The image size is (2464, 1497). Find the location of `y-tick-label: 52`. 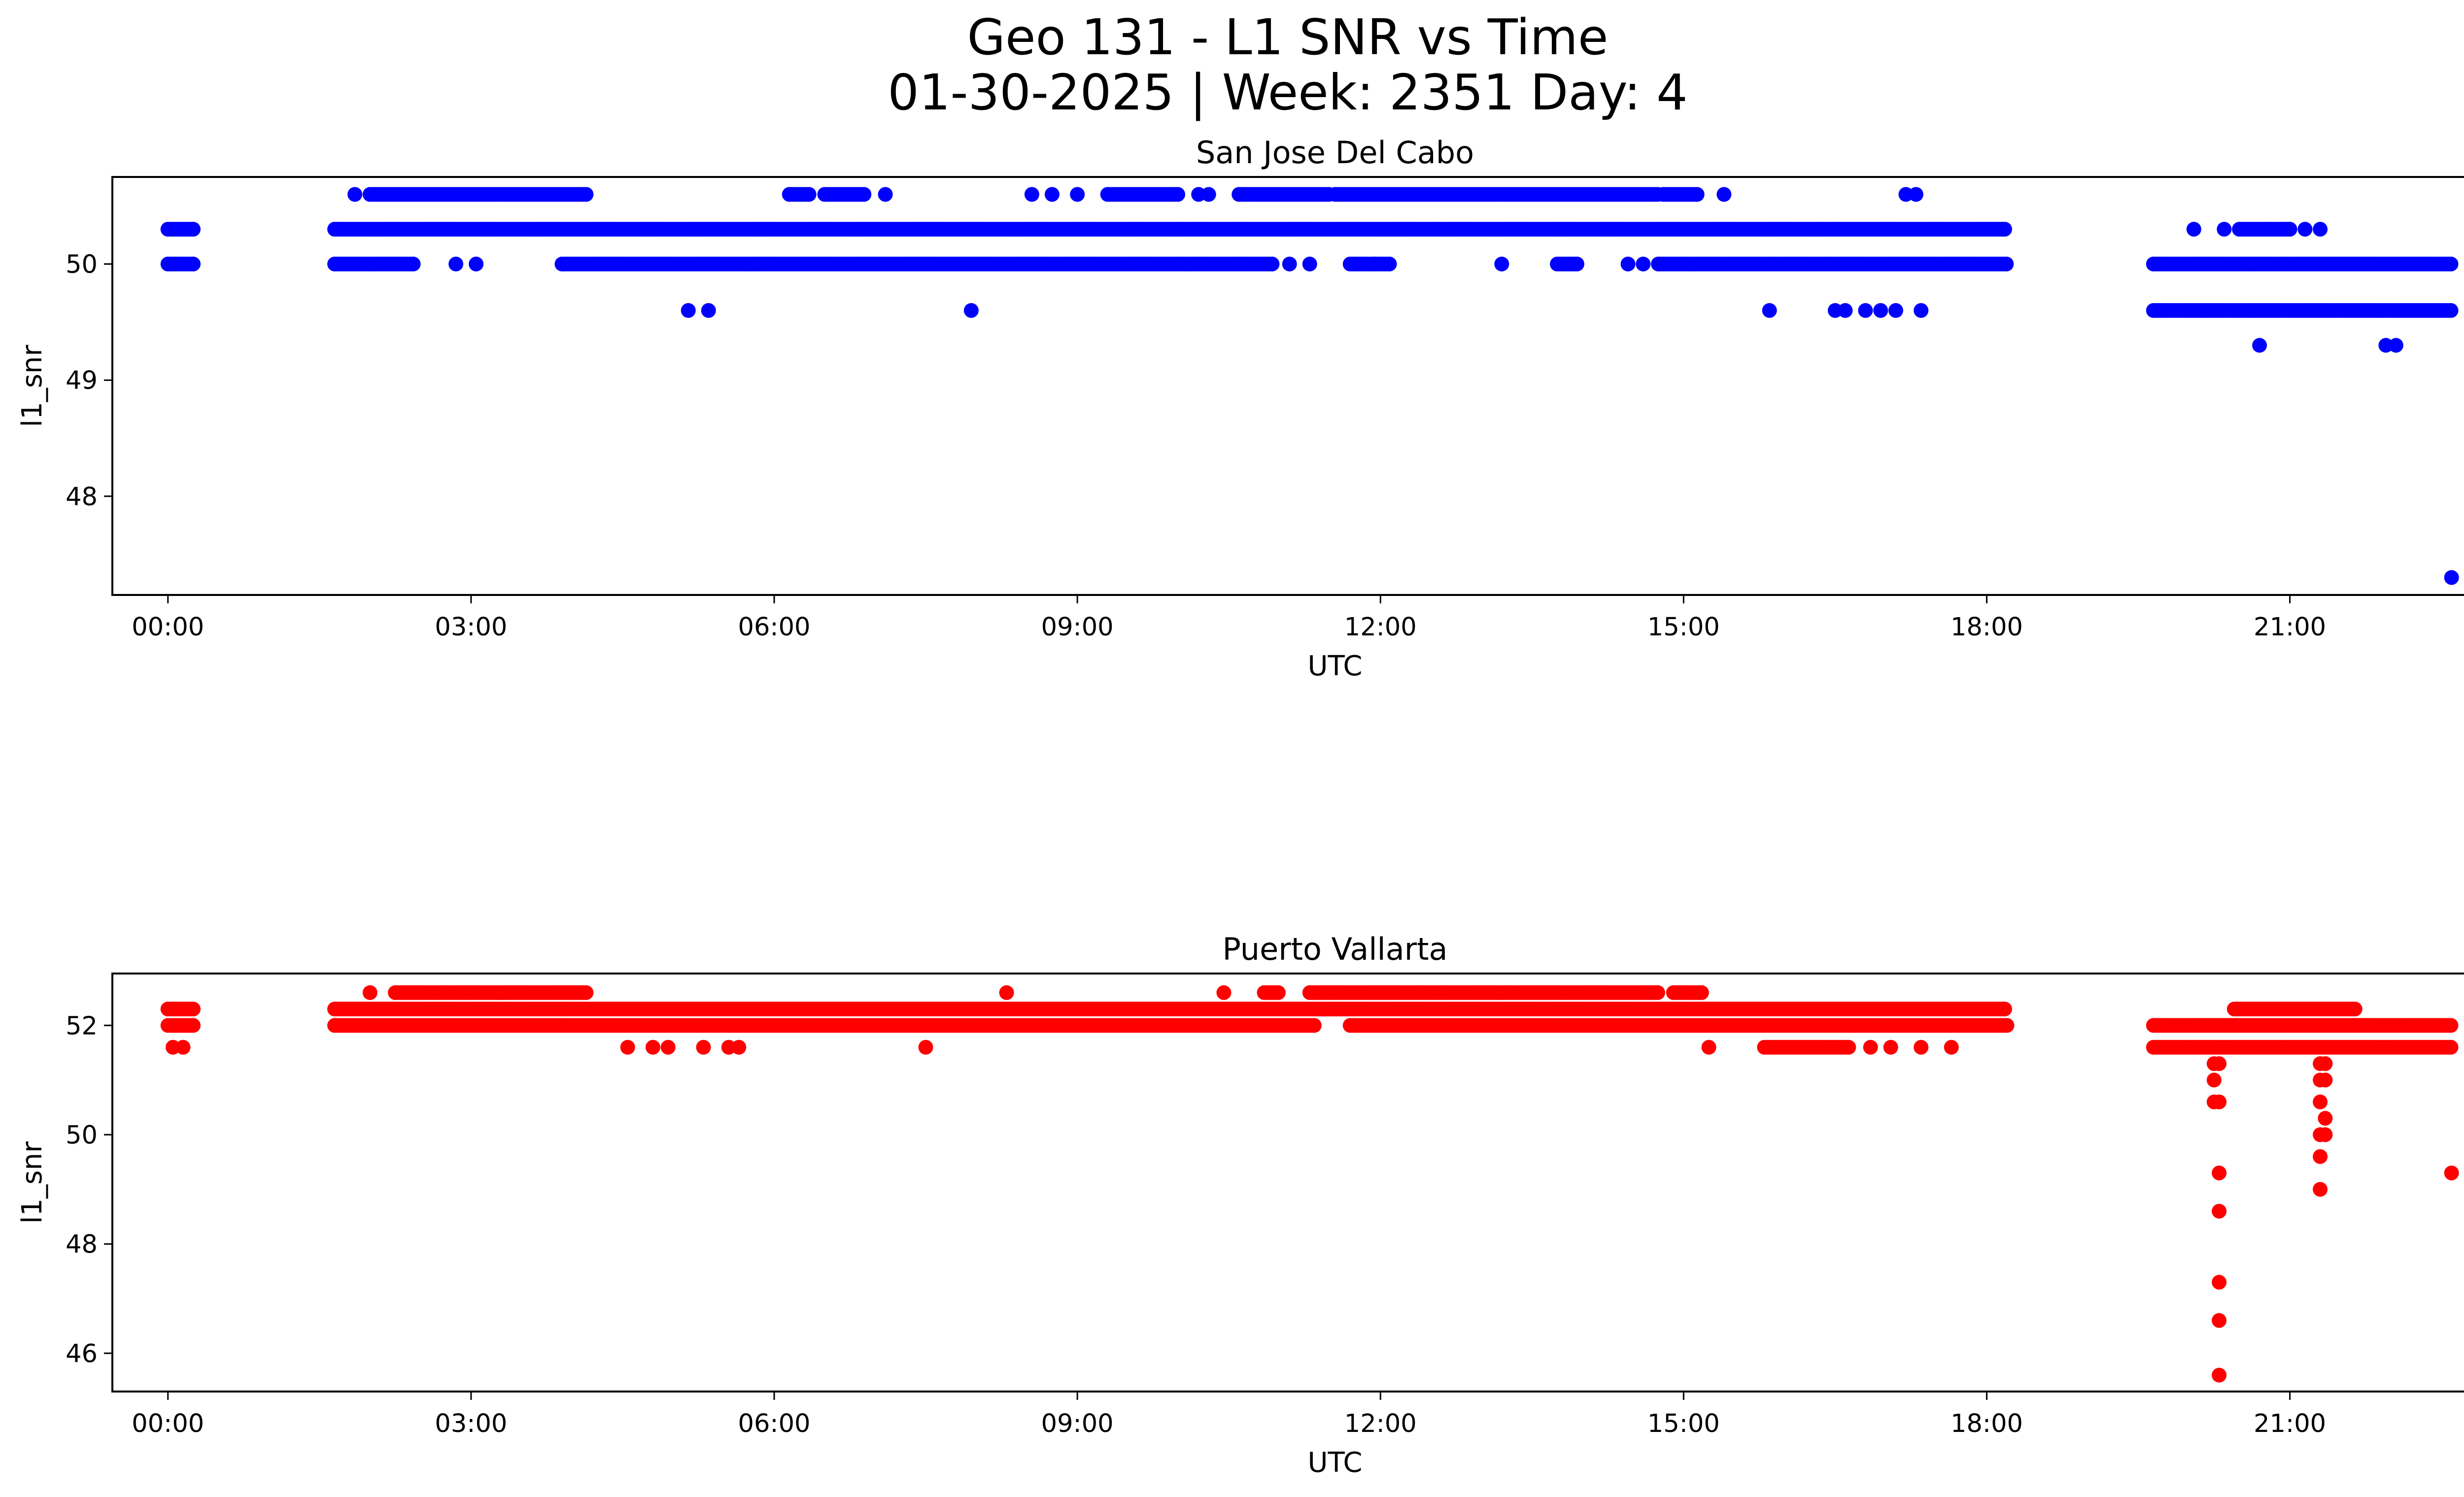

y-tick-label: 52 is located at coordinates (82, 1026).